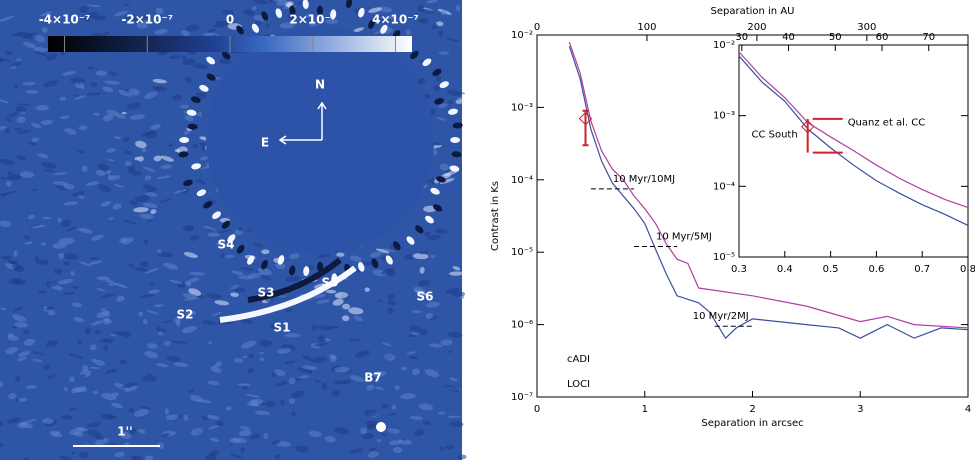  What do you see at coordinates (522, 325) in the screenshot?
I see `y-tick-label: 10⁻⁶` at bounding box center [522, 325].